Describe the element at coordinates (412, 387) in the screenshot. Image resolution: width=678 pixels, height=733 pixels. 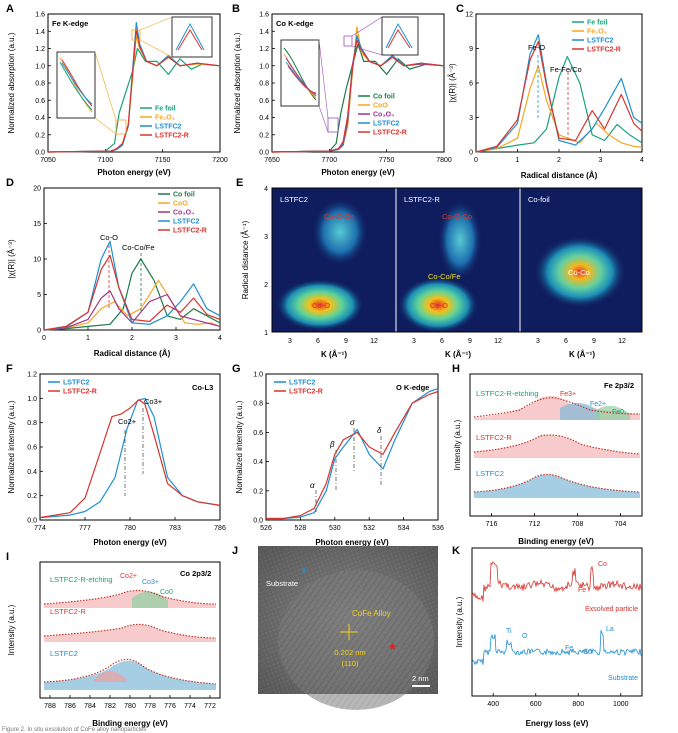
I see `panel-g-title: O K-edge` at that location.